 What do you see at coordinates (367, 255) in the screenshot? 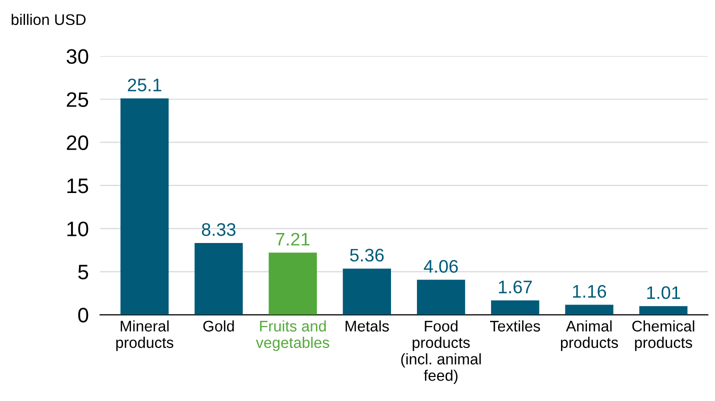
I see `data-label: 5.36` at bounding box center [367, 255].